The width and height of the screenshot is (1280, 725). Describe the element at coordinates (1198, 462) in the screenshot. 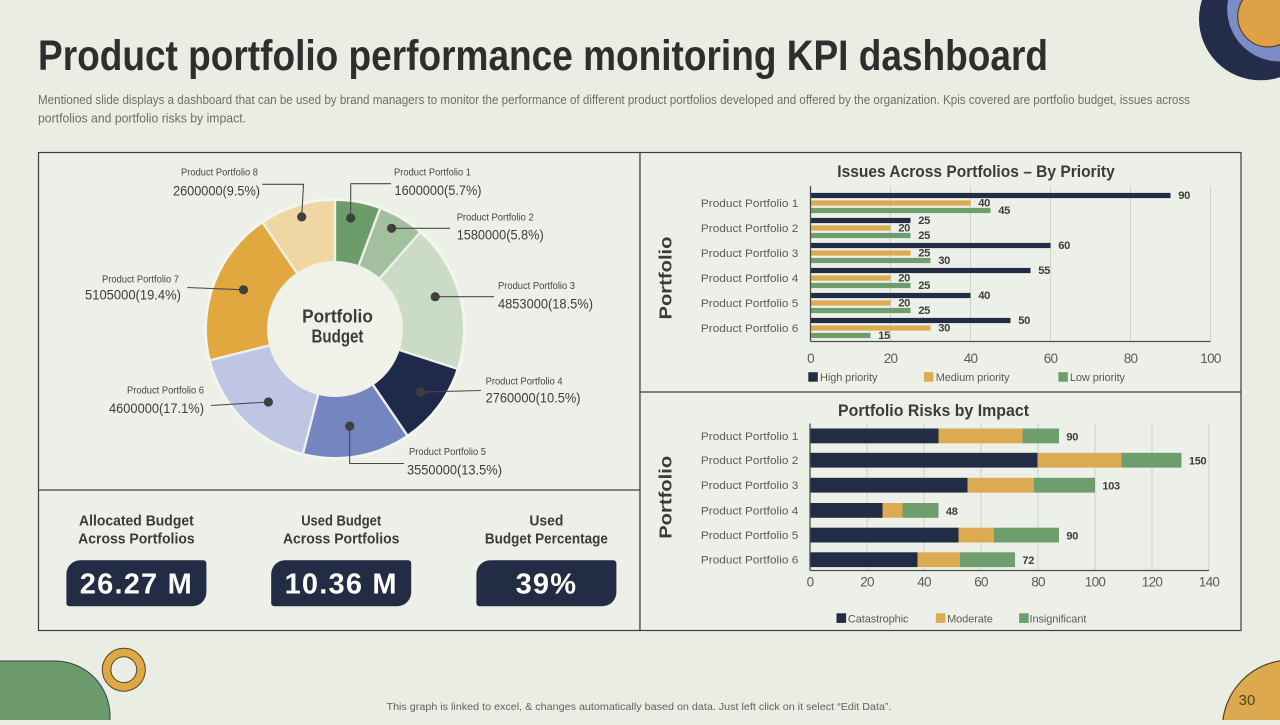

I see `svg-text: 150` at that location.